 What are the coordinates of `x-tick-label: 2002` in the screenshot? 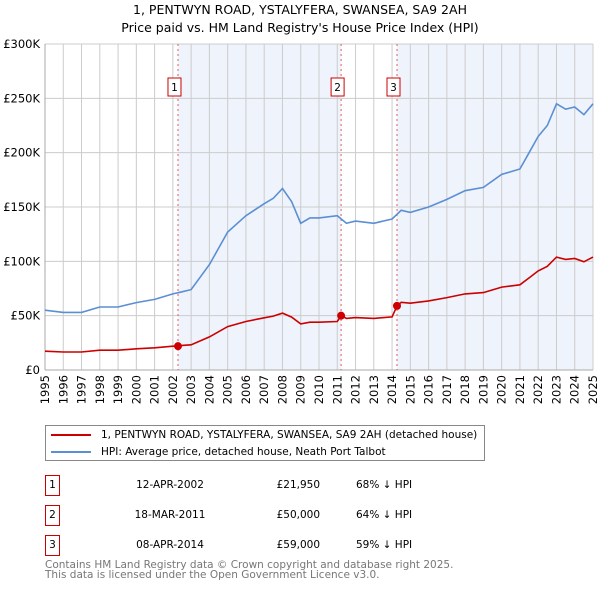 It's located at (173, 389).